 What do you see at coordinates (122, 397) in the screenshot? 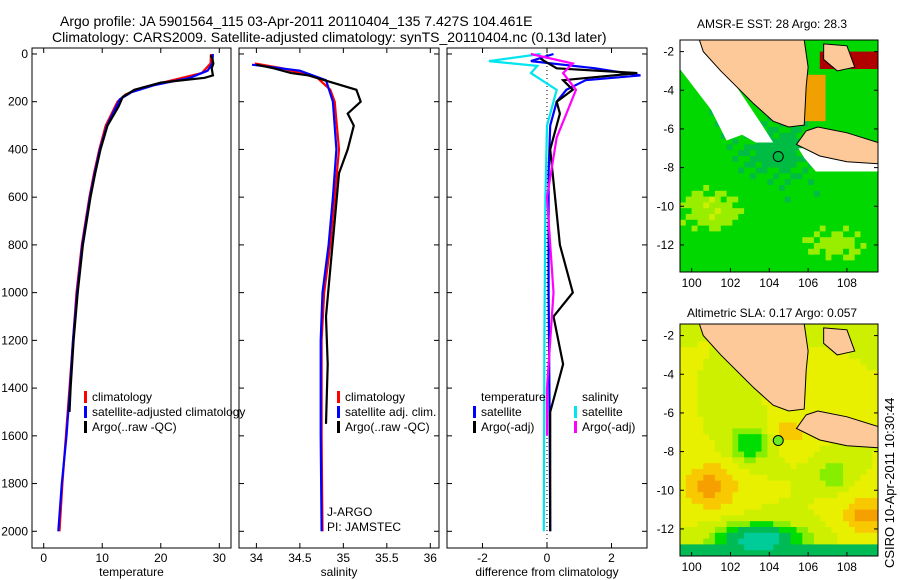
I see `legend-label: climatology` at bounding box center [122, 397].